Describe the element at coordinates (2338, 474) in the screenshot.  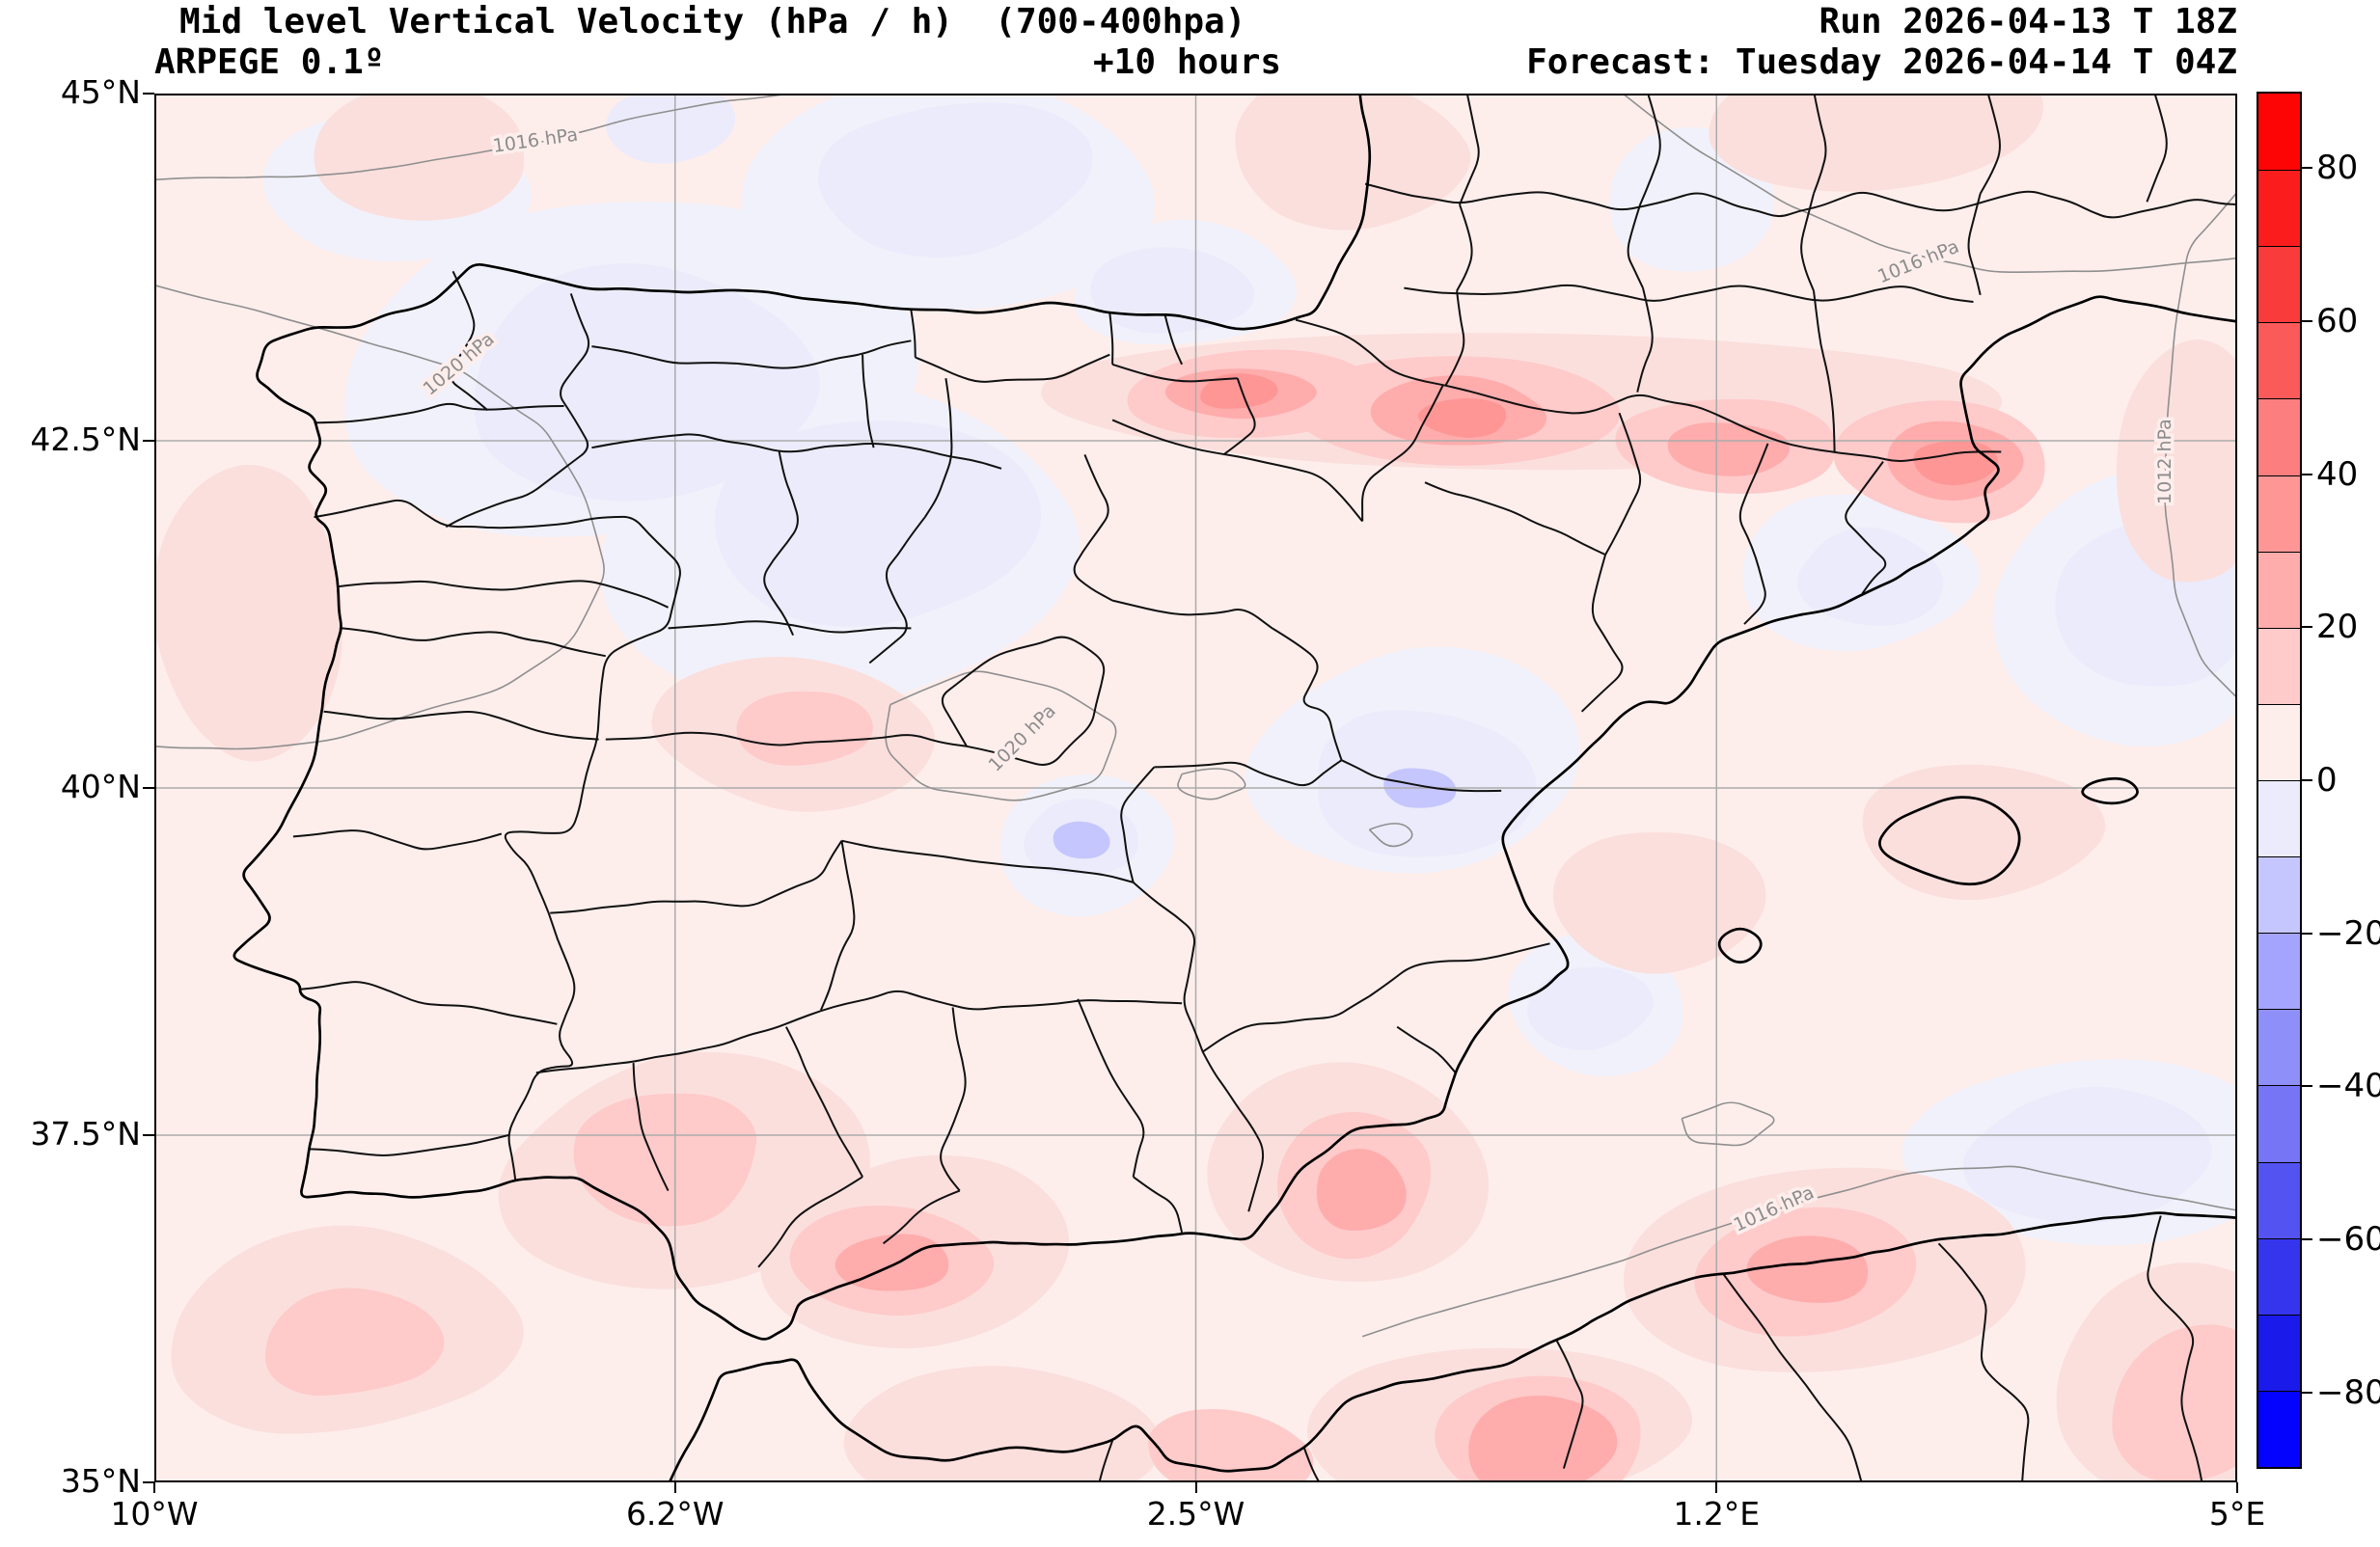
I see `colorbar-tick-label: 40` at that location.